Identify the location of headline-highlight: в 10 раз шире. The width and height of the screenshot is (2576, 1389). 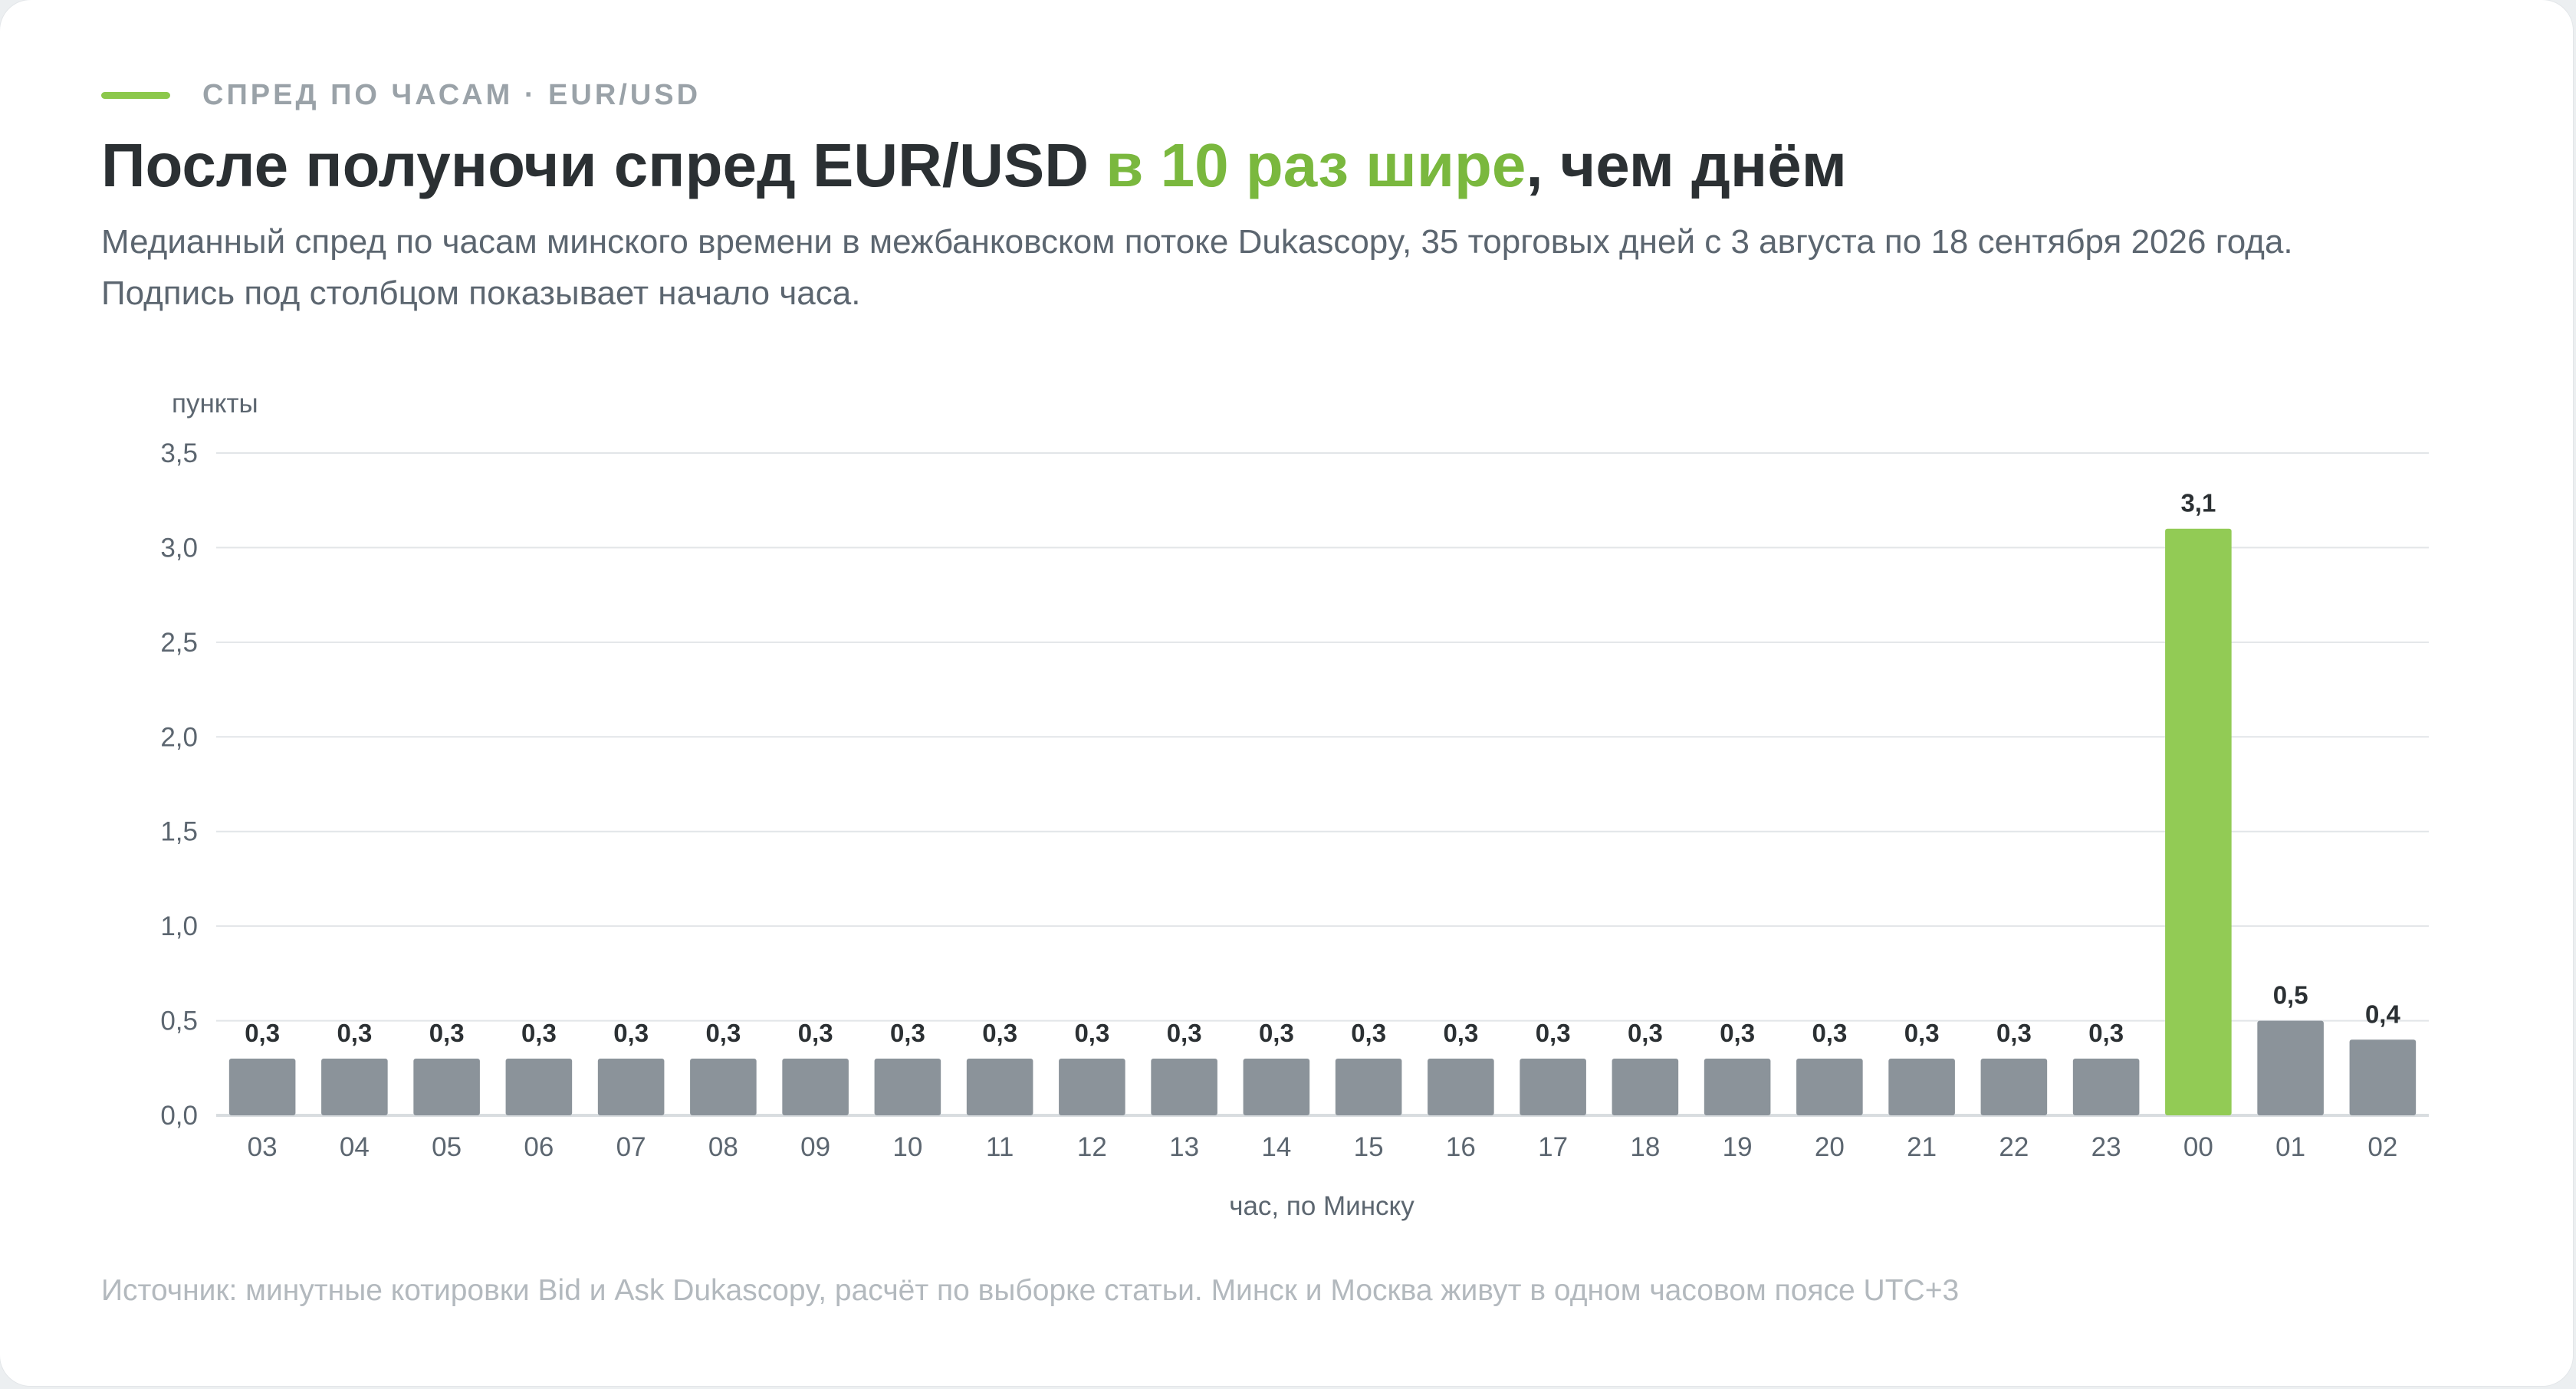
(1316, 165).